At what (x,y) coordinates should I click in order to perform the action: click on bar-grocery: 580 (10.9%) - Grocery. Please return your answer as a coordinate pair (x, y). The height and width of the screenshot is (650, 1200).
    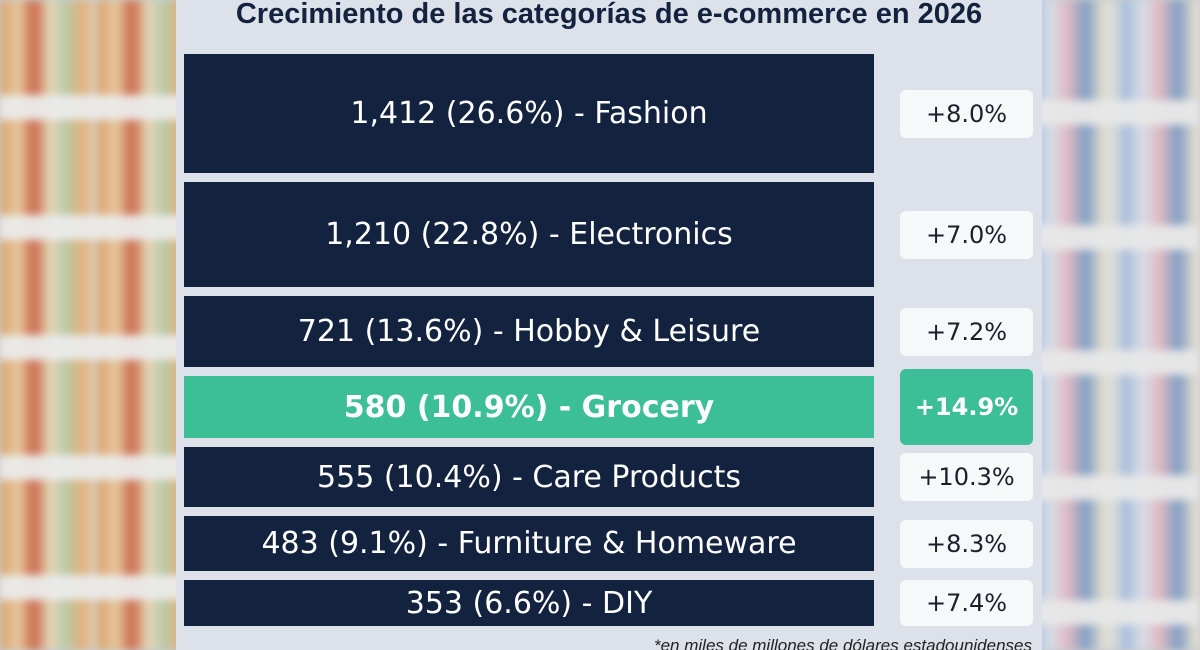
    Looking at the image, I should click on (529, 407).